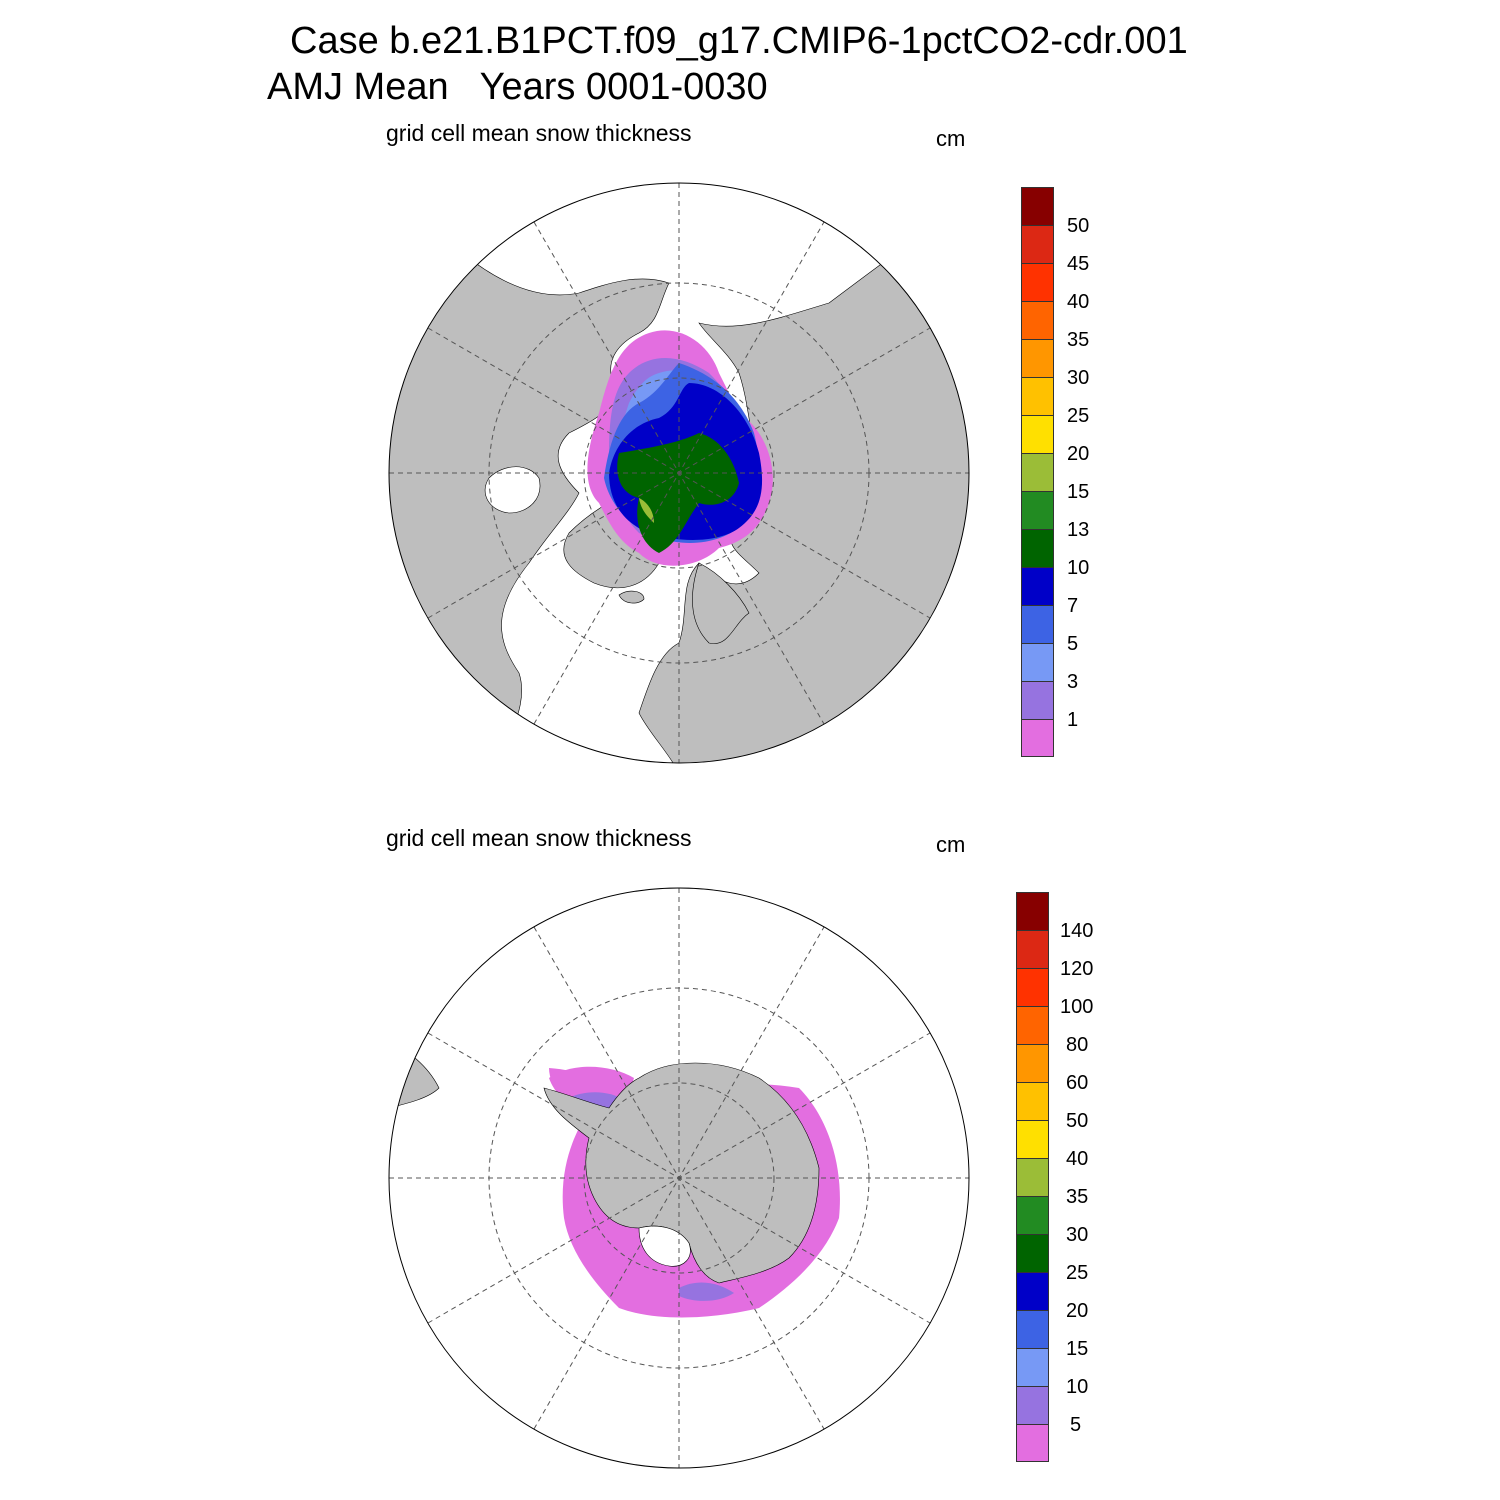 The image size is (1500, 1500). What do you see at coordinates (1077, 1197) in the screenshot?
I see `south-colorbar-tick: 35` at bounding box center [1077, 1197].